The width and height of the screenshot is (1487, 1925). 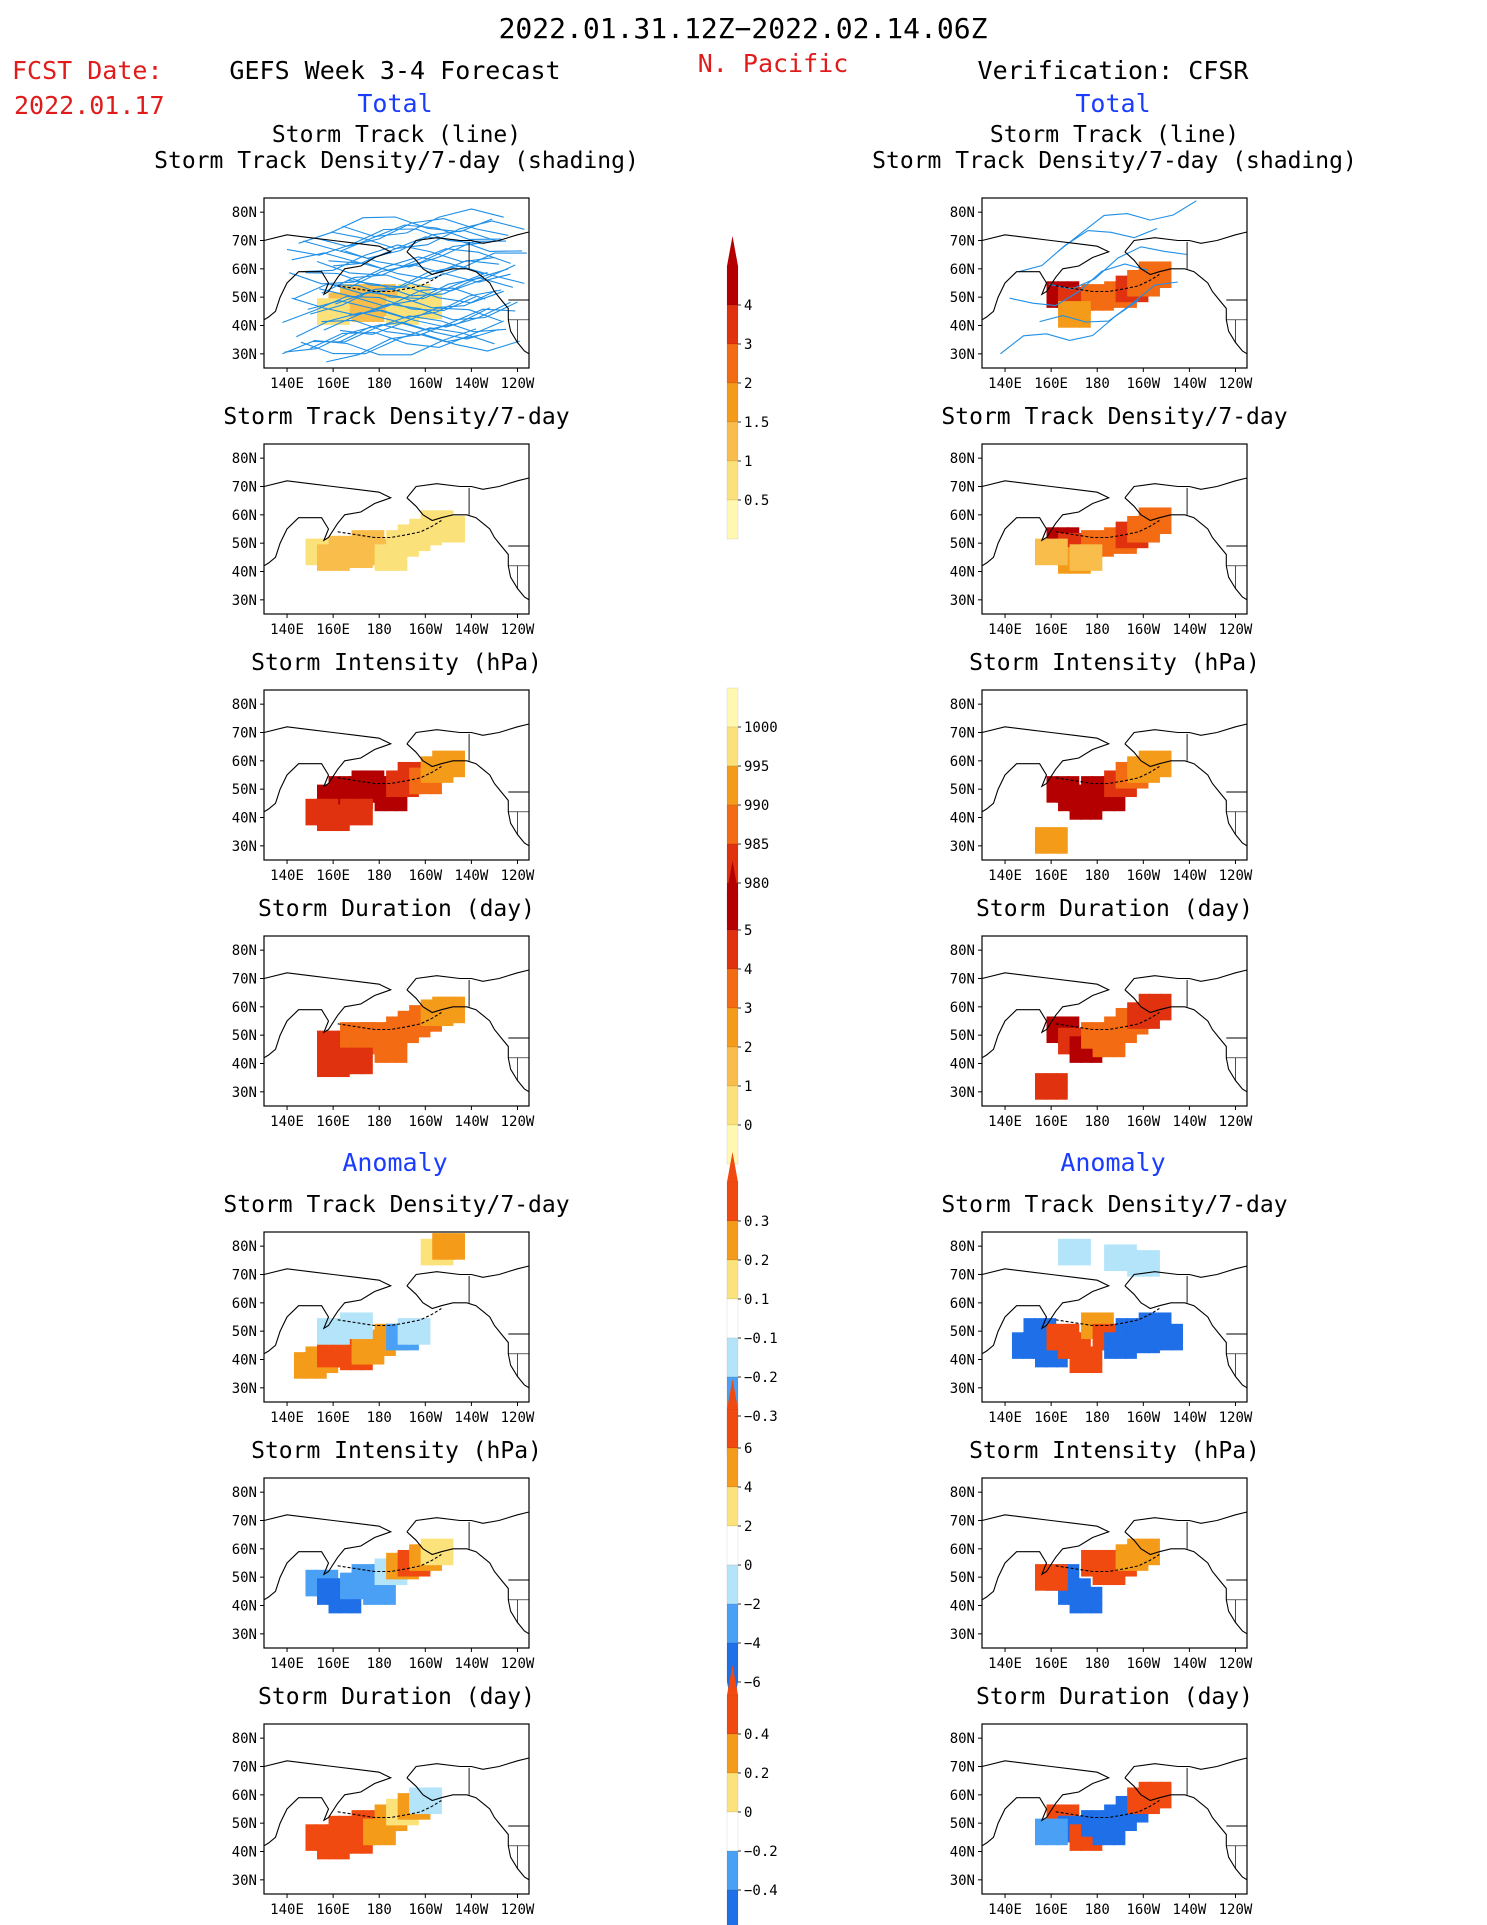 What do you see at coordinates (732, 1167) in the screenshot?
I see `colorbar-arrow-top` at bounding box center [732, 1167].